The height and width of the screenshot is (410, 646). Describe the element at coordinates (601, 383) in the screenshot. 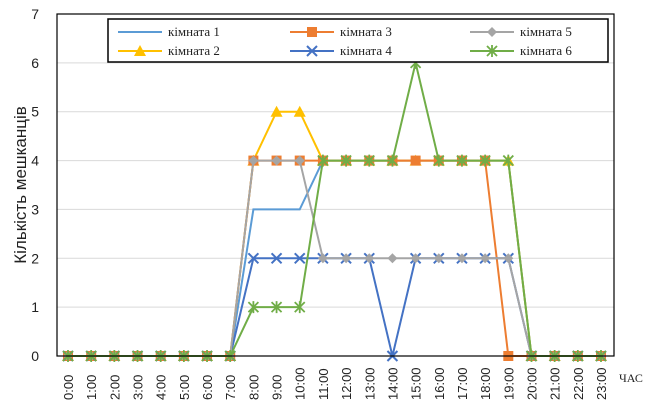

I see `x-tick-label: 23:00` at that location.